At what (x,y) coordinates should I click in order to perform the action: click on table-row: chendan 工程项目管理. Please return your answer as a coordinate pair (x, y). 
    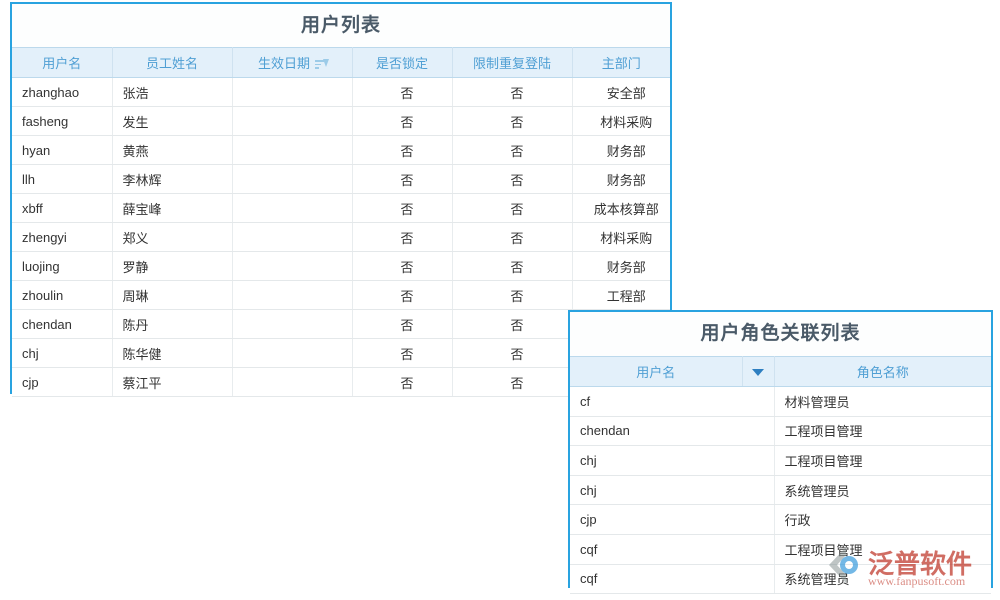
    Looking at the image, I should click on (780, 431).